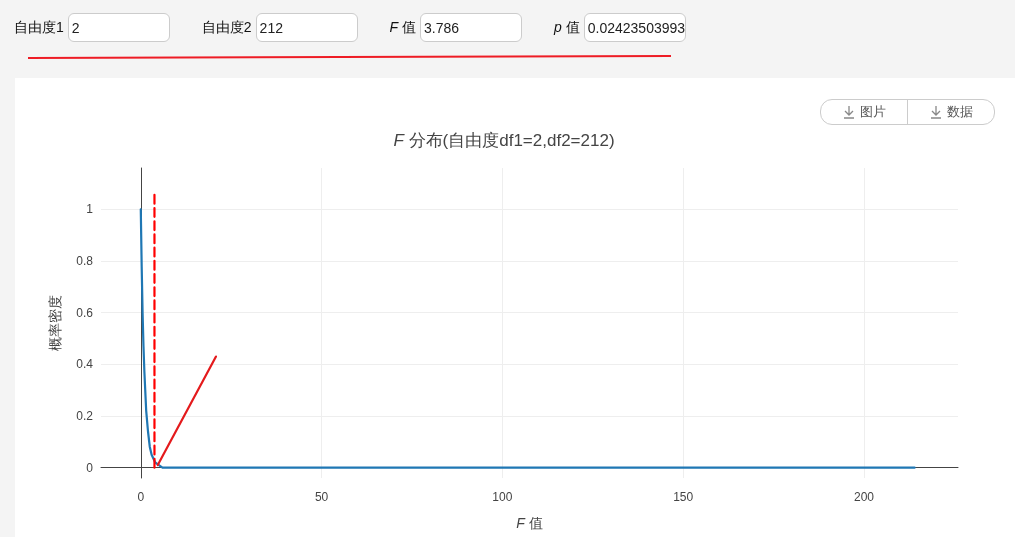 This screenshot has width=1015, height=537. What do you see at coordinates (90, 467) in the screenshot?
I see `y-tick-label: 0` at bounding box center [90, 467].